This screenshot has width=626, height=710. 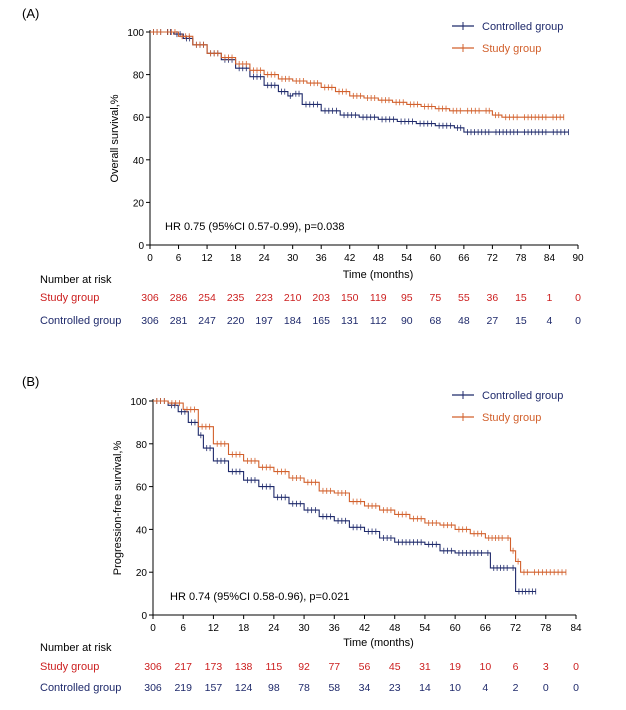 I want to click on risk-value: 254, so click(x=207, y=298).